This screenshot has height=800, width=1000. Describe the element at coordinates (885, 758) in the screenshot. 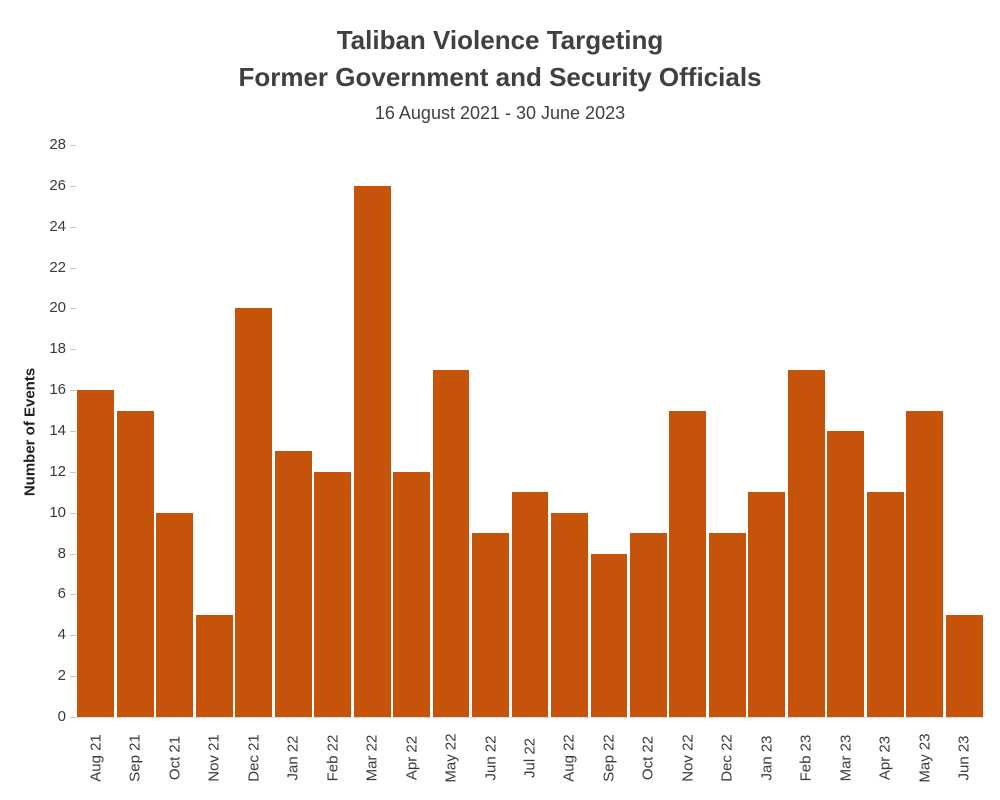

I see `x-tick-label: Apr 23` at that location.